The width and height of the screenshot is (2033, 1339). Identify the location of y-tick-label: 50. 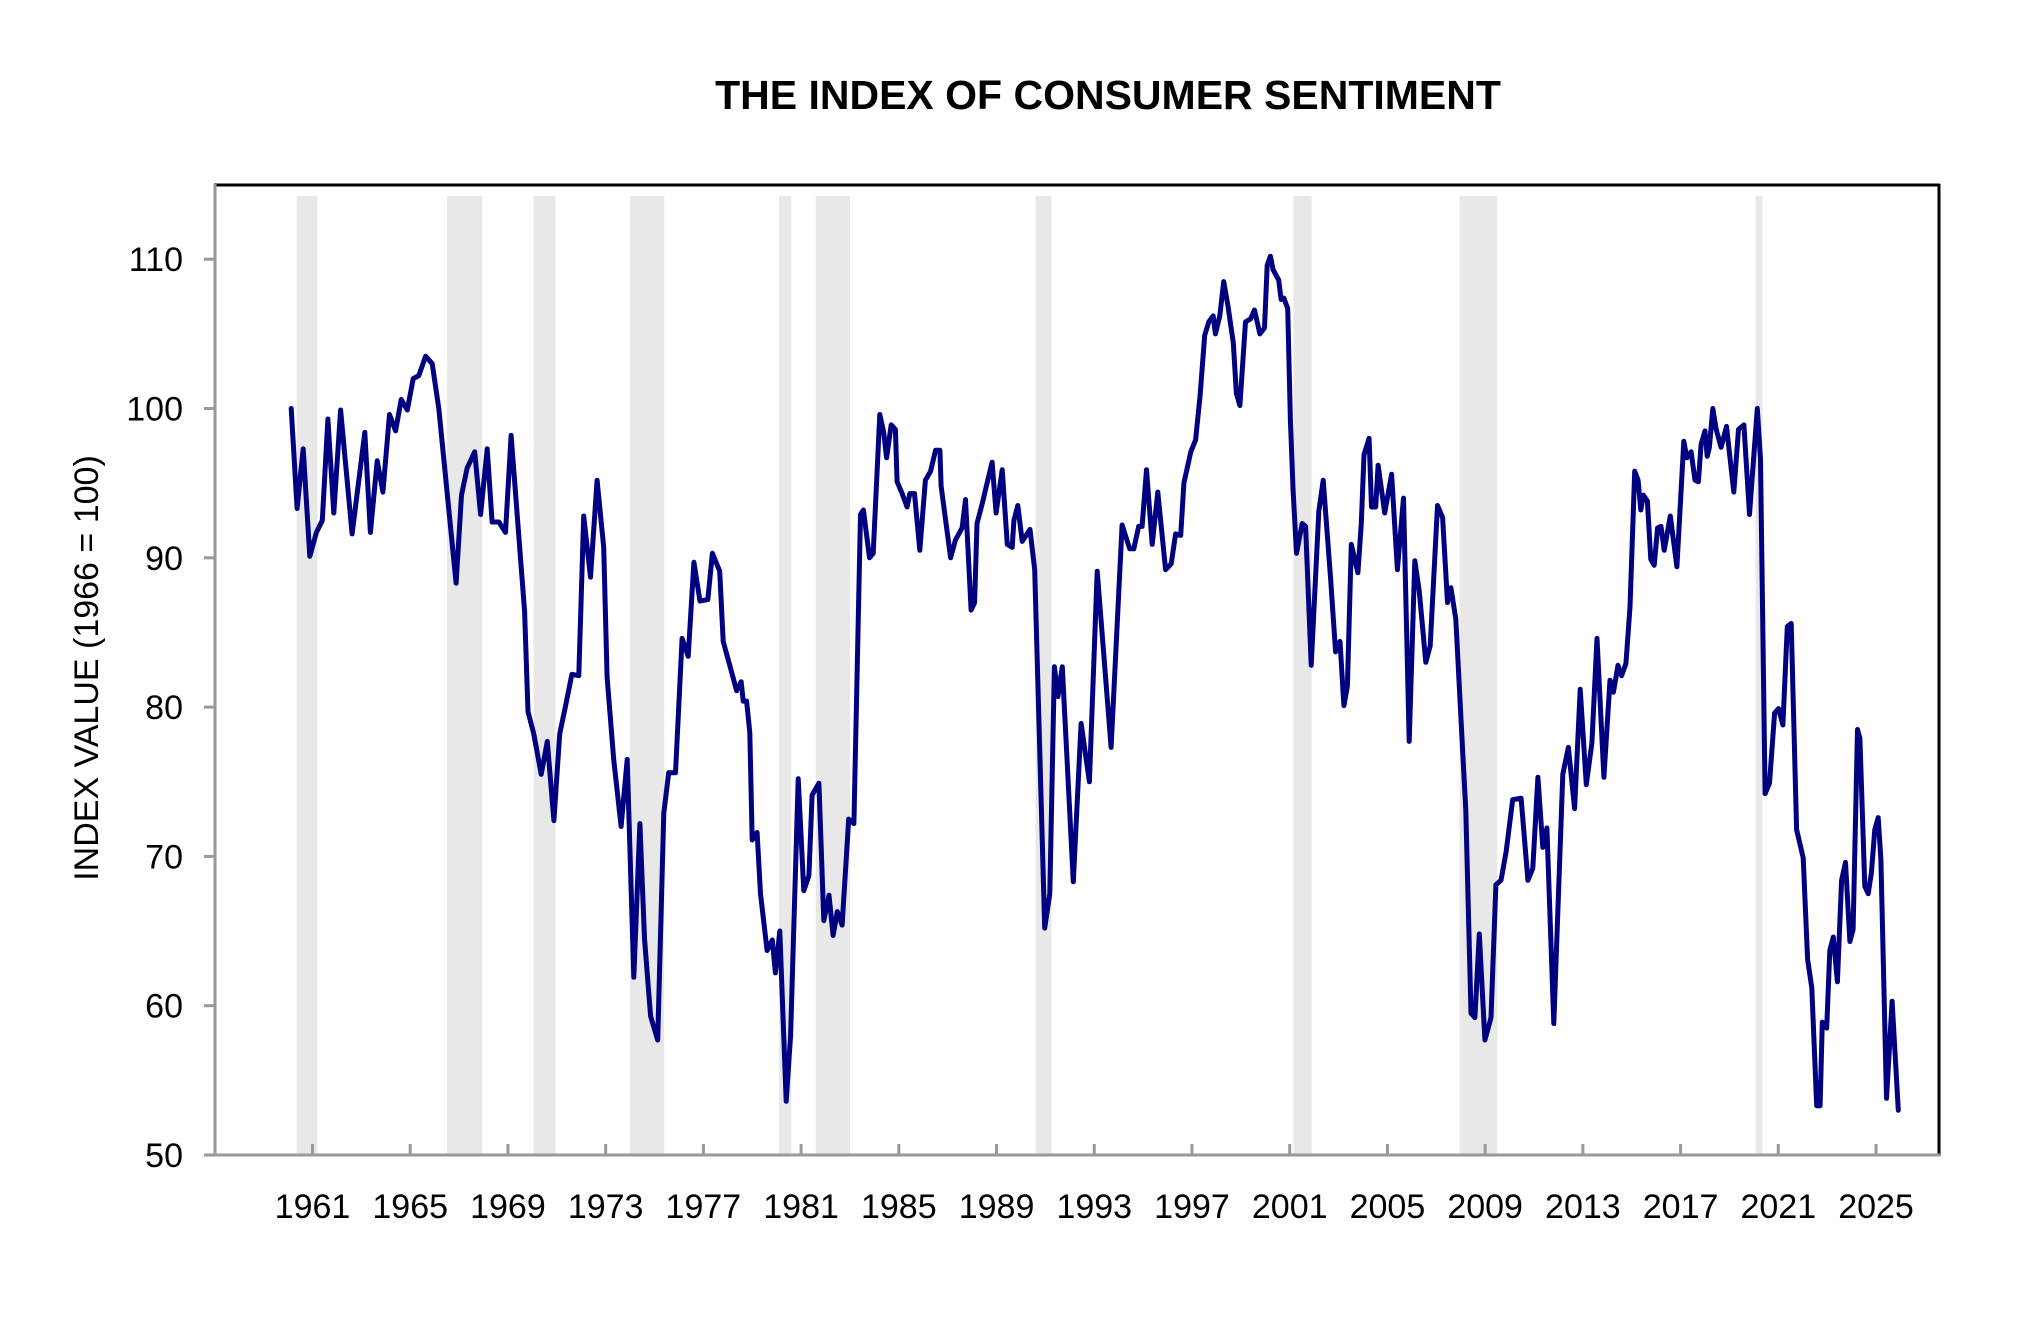
(164, 1156).